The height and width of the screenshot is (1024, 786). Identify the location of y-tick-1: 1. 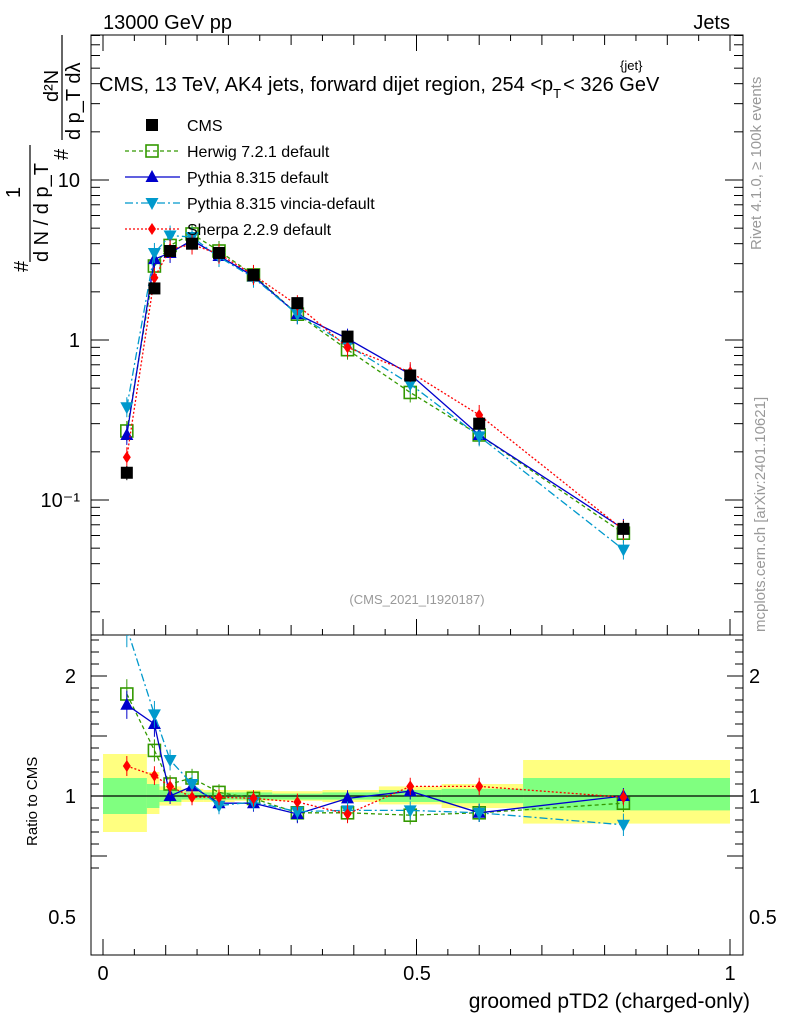
(74, 341).